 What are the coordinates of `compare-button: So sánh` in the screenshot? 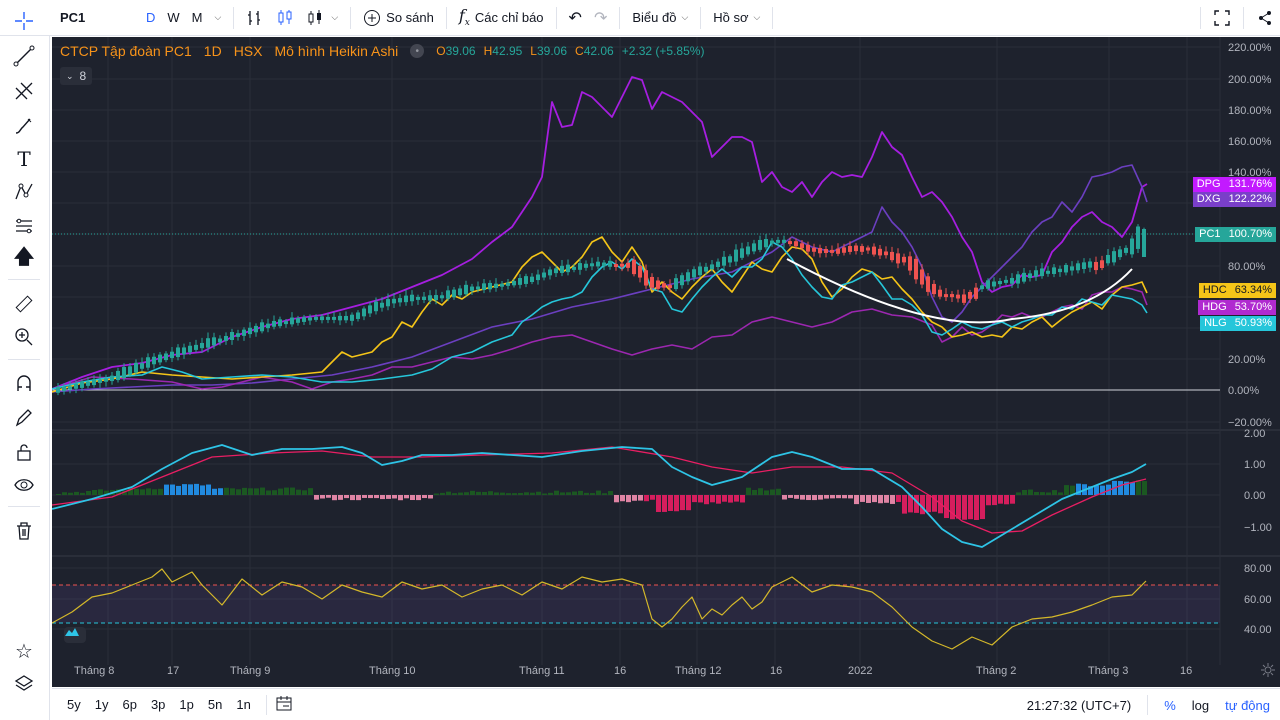 It's located at (398, 18).